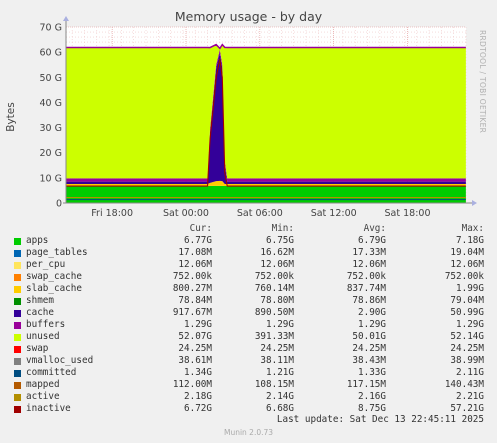  I want to click on legend-cur: 917.67M, so click(192, 312).